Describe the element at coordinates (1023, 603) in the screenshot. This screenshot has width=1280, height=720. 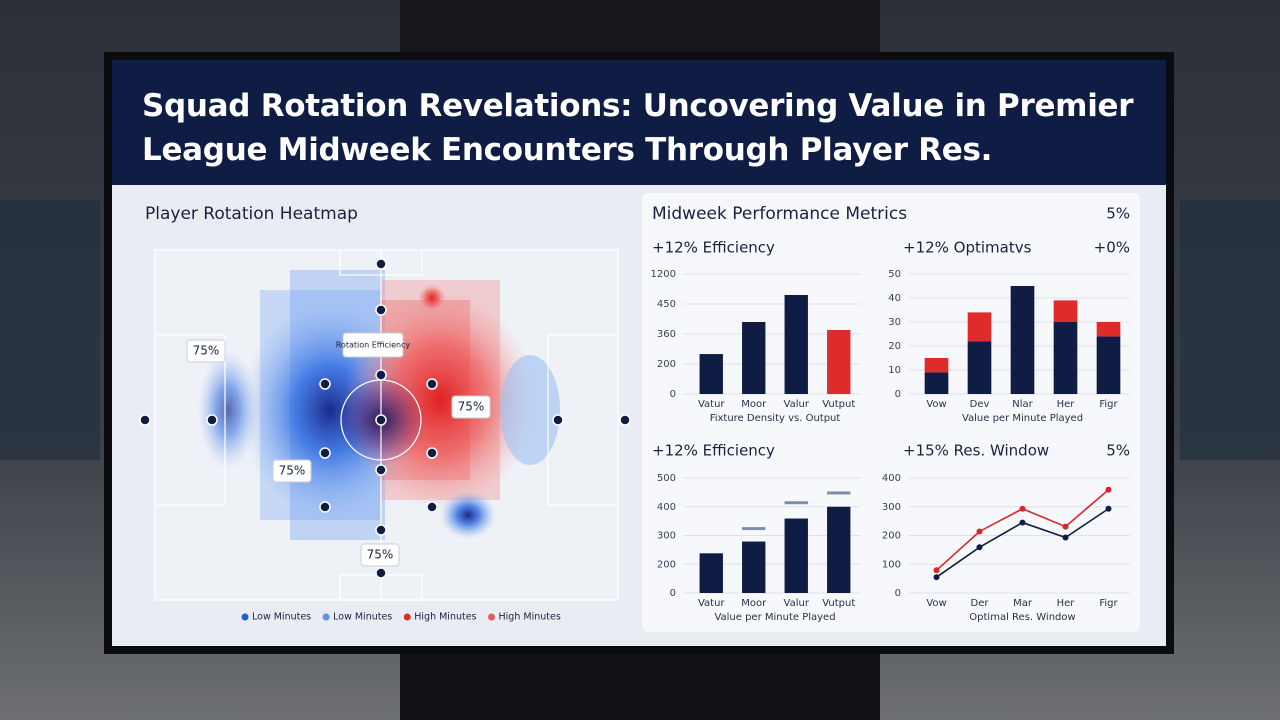
I see `x-tick-label: Mar` at that location.